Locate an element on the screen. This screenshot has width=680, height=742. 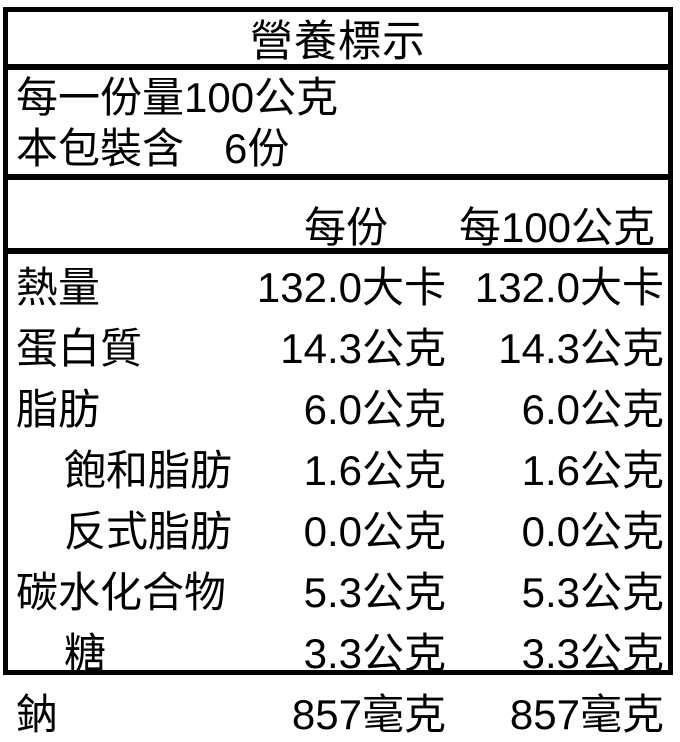
value-per-100g: 3.3公克 is located at coordinates (592, 653).